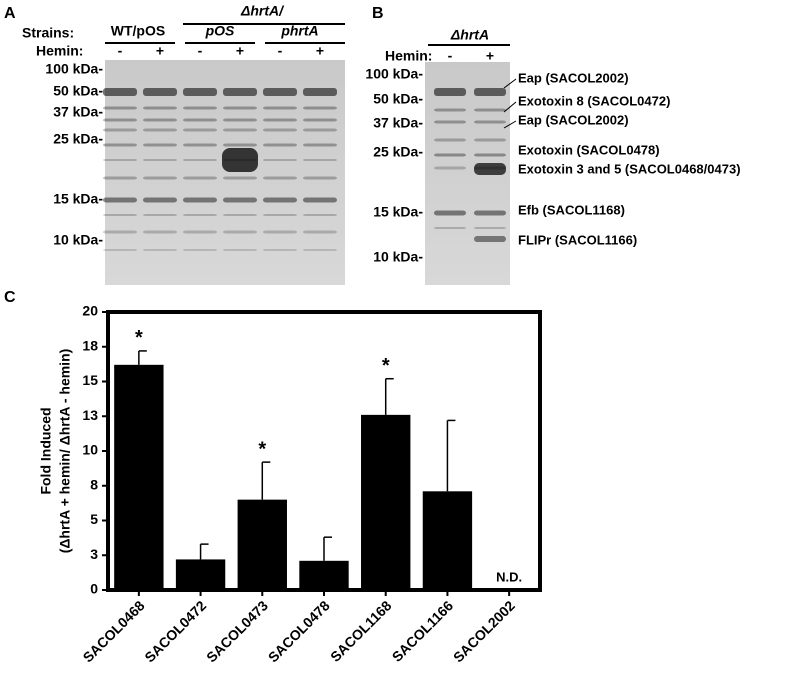 The height and width of the screenshot is (695, 800). What do you see at coordinates (90, 450) in the screenshot?
I see `y-tick-label: 10` at bounding box center [90, 450].